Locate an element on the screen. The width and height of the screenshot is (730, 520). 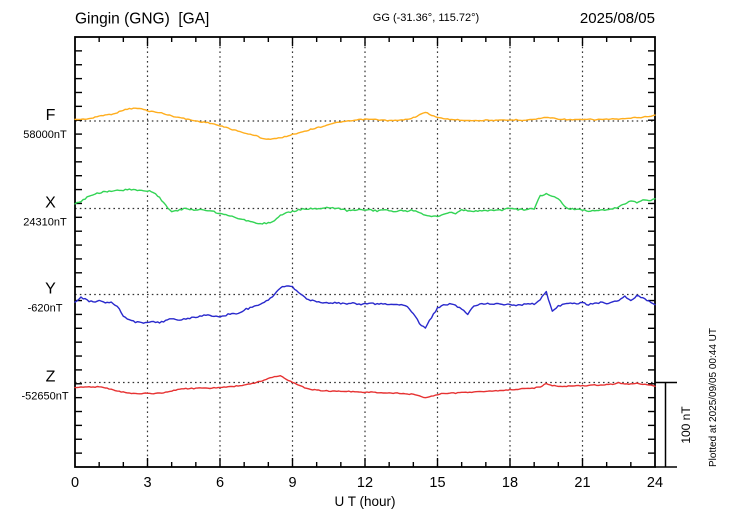
station-title: Gingin (GNG) [GA] is located at coordinates (142, 19).